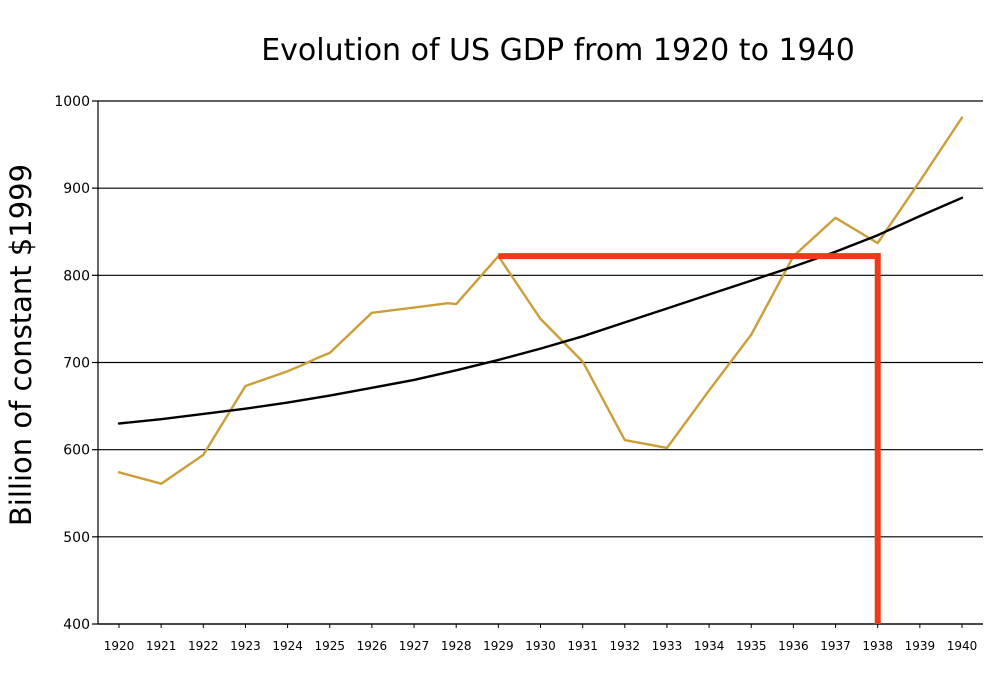  What do you see at coordinates (414, 646) in the screenshot?
I see `x-tick-label: 1927` at bounding box center [414, 646].